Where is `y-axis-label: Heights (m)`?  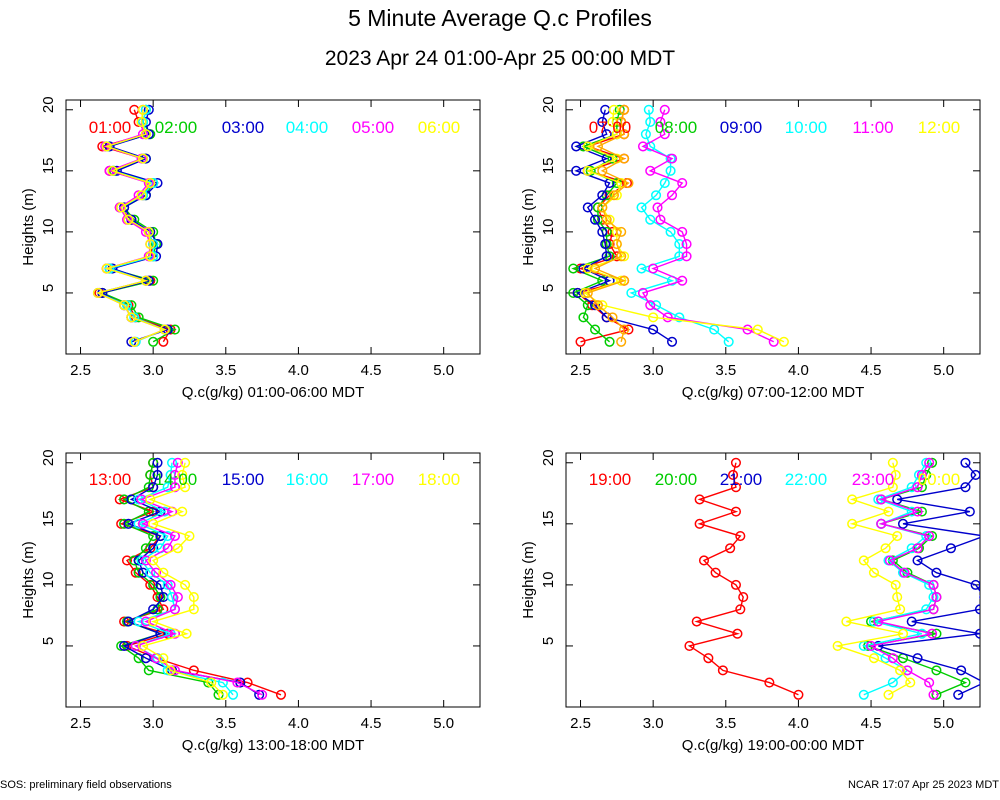
y-axis-label: Heights (m) is located at coordinates (28, 227).